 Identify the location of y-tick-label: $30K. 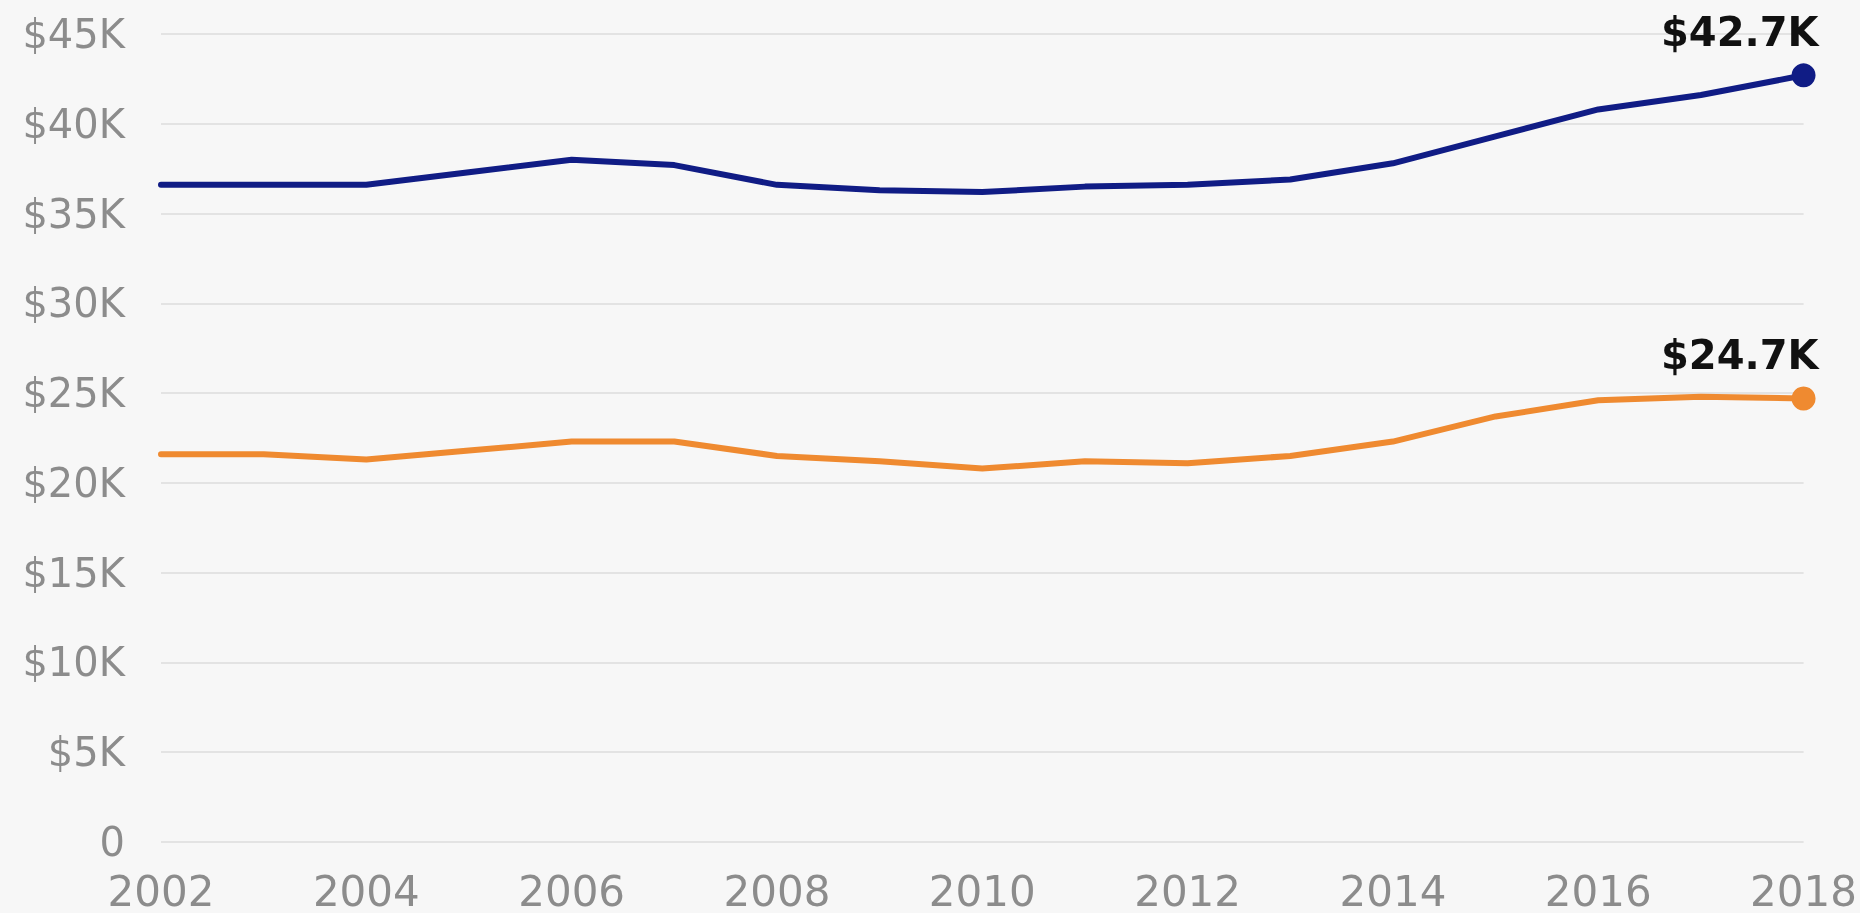
(74, 303).